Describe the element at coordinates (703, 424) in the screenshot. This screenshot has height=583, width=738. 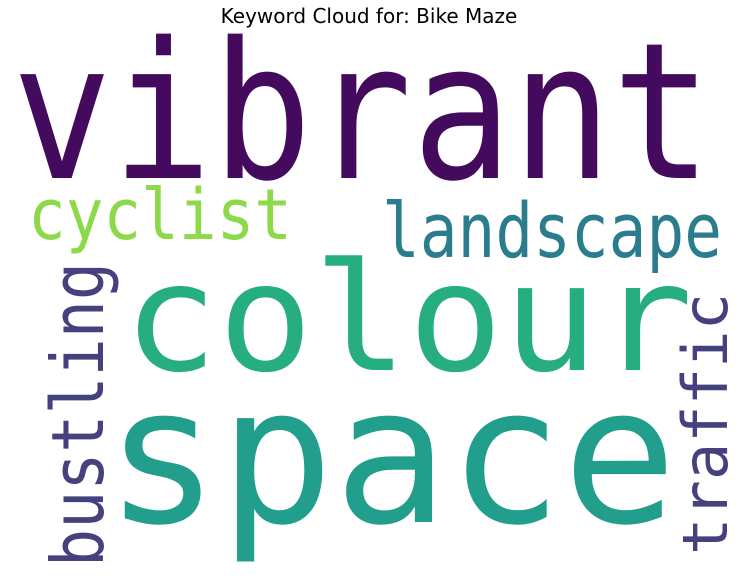
I see `word-traffic: traffic` at that location.